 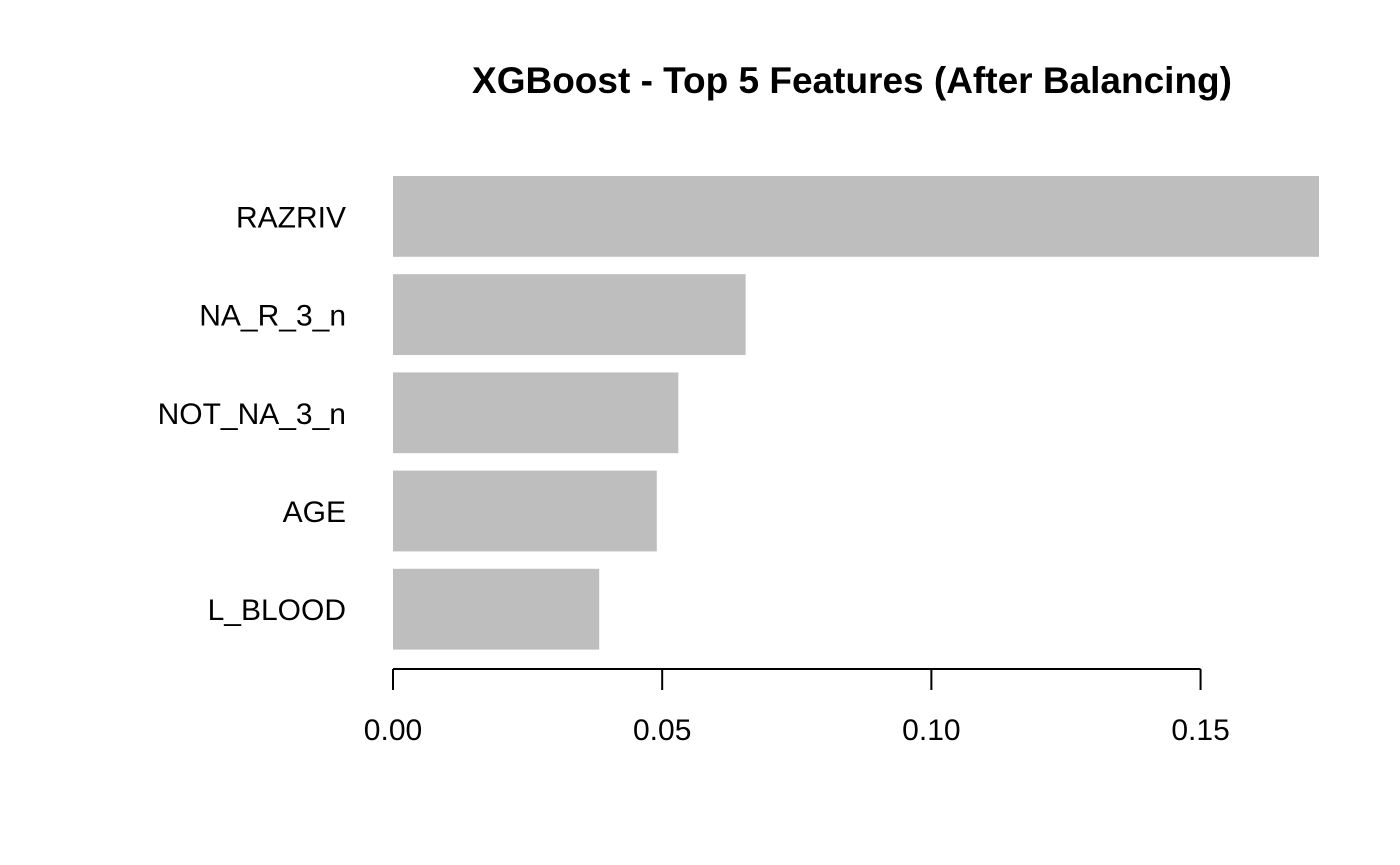 What do you see at coordinates (662, 730) in the screenshot?
I see `x-tick-label: 0.05` at bounding box center [662, 730].